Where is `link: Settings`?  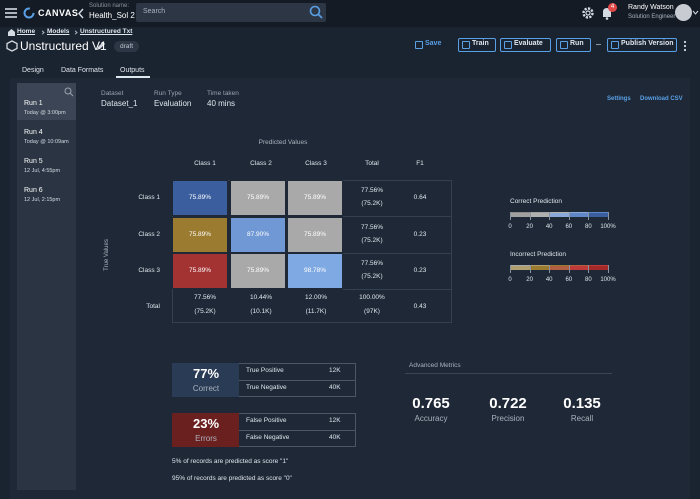 link: Settings is located at coordinates (619, 99).